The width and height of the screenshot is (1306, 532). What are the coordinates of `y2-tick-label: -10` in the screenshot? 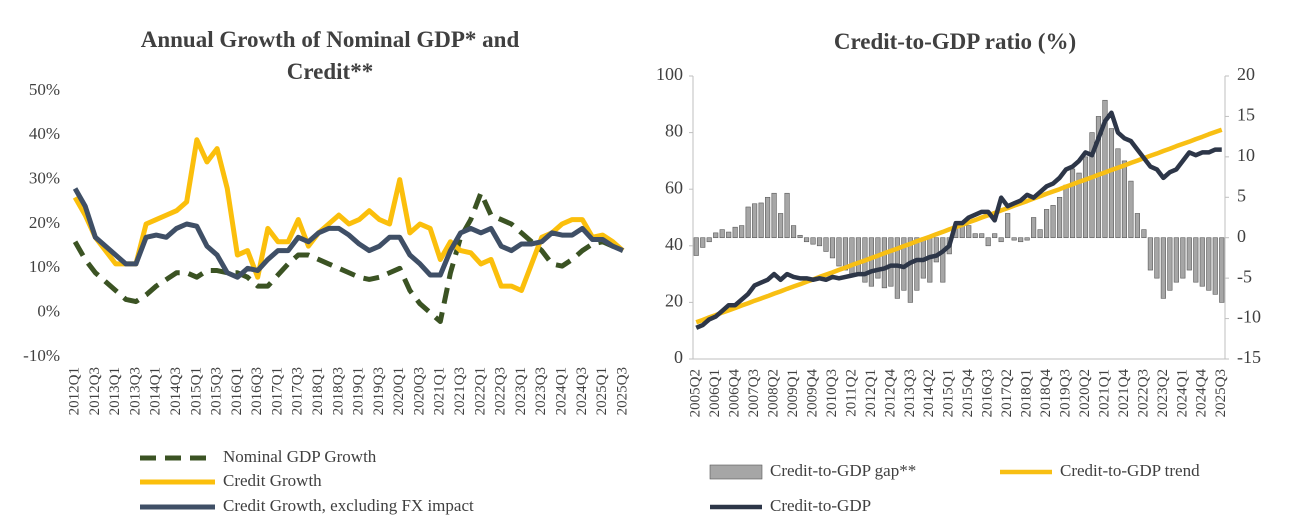 It's located at (1249, 317).